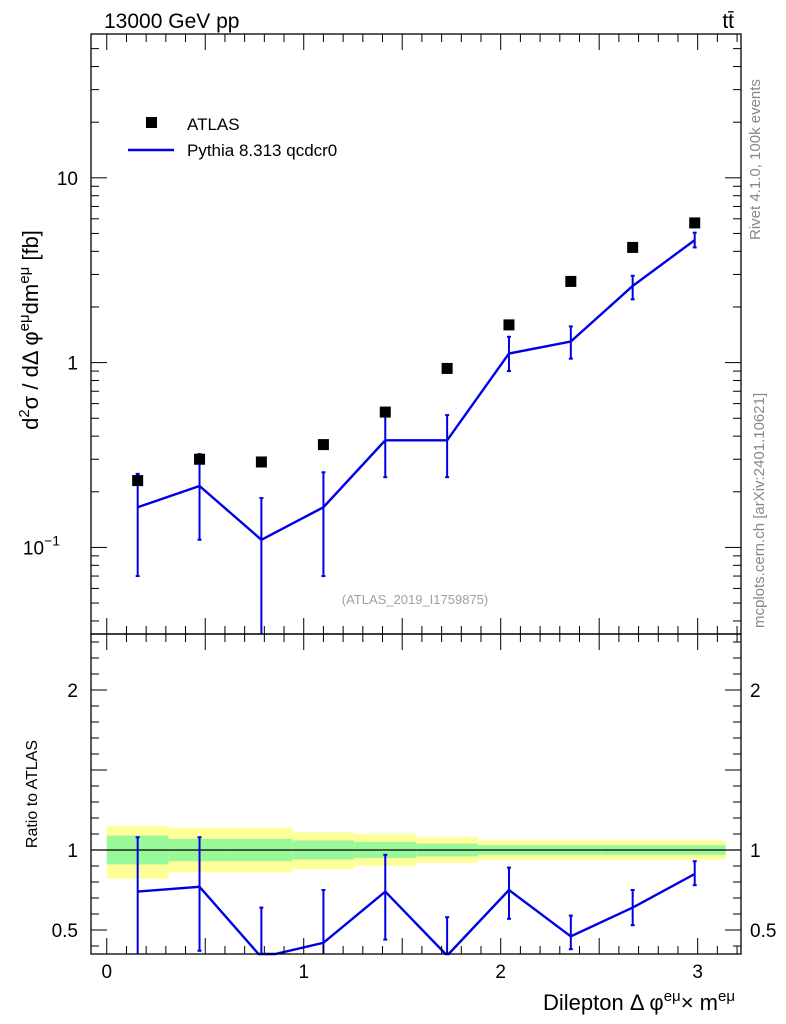 The image size is (786, 1024). What do you see at coordinates (72, 364) in the screenshot?
I see `main-ytick-label: 1` at bounding box center [72, 364].